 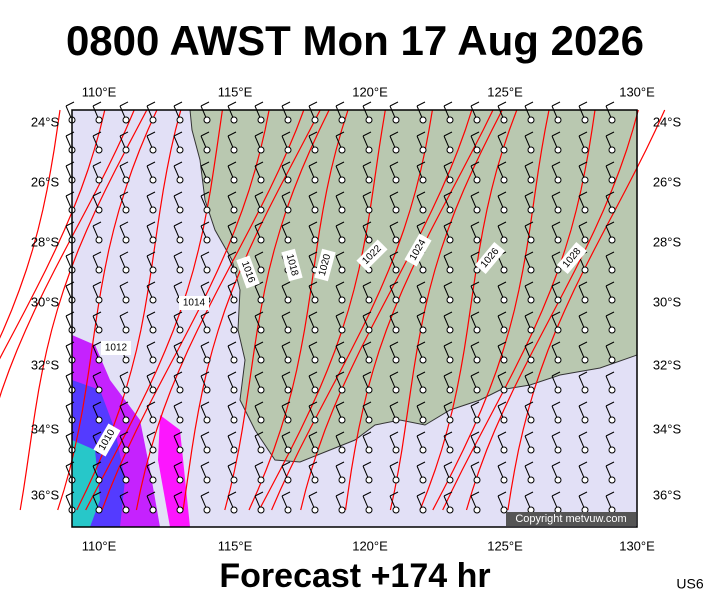 I want to click on lat-label: 28°S, so click(x=45, y=241).